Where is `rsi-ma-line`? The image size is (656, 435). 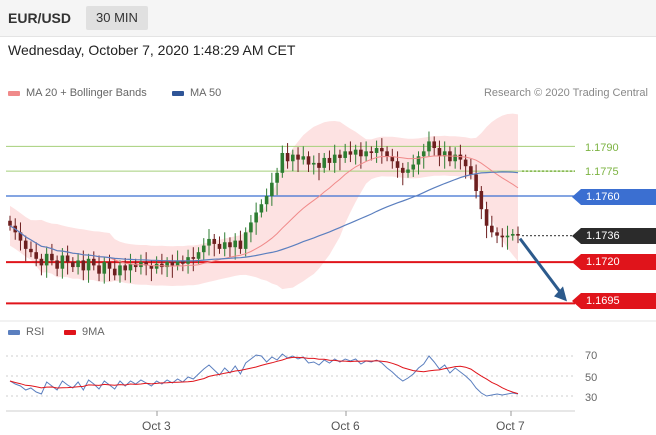 rsi-ma-line is located at coordinates (264, 375).